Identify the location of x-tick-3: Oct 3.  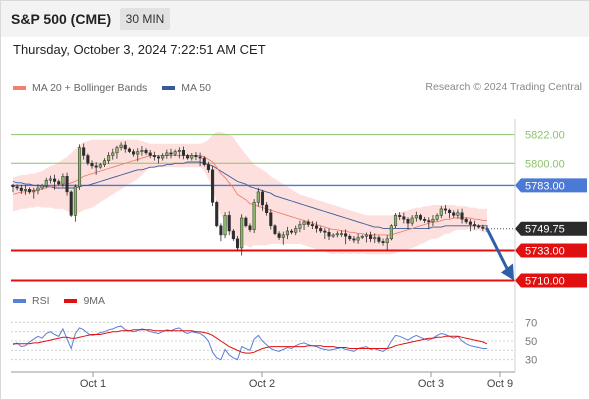
(431, 384).